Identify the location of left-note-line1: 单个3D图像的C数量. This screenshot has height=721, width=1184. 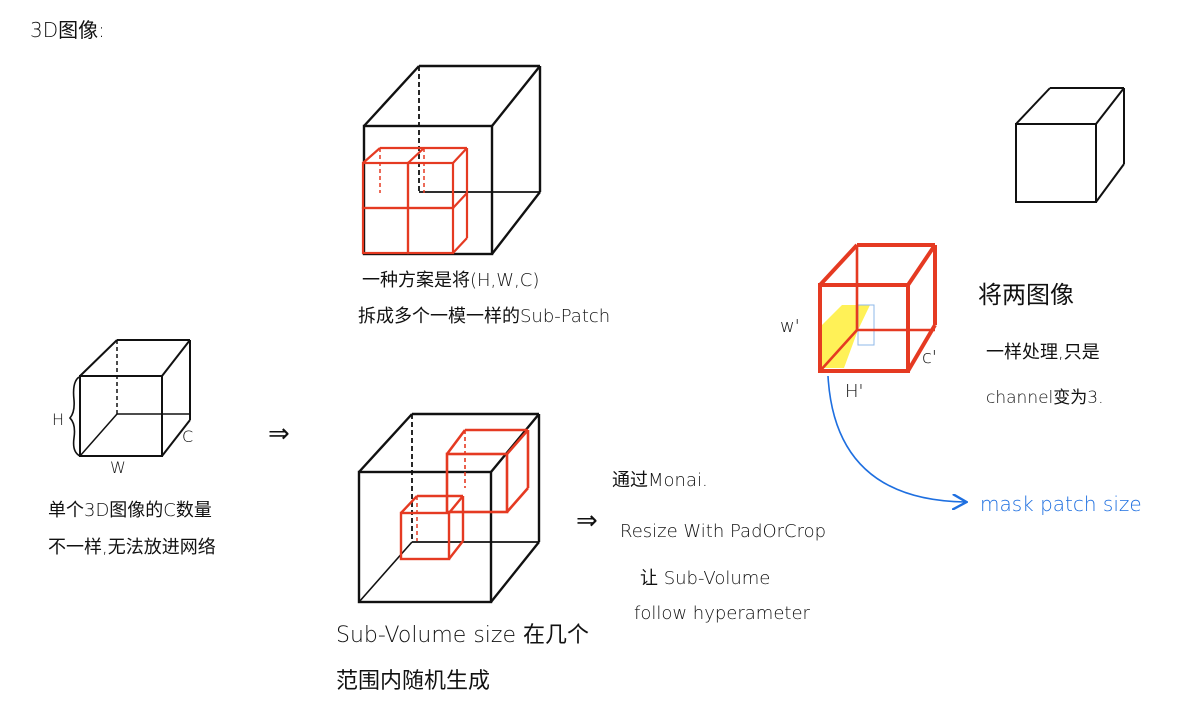
(130, 510).